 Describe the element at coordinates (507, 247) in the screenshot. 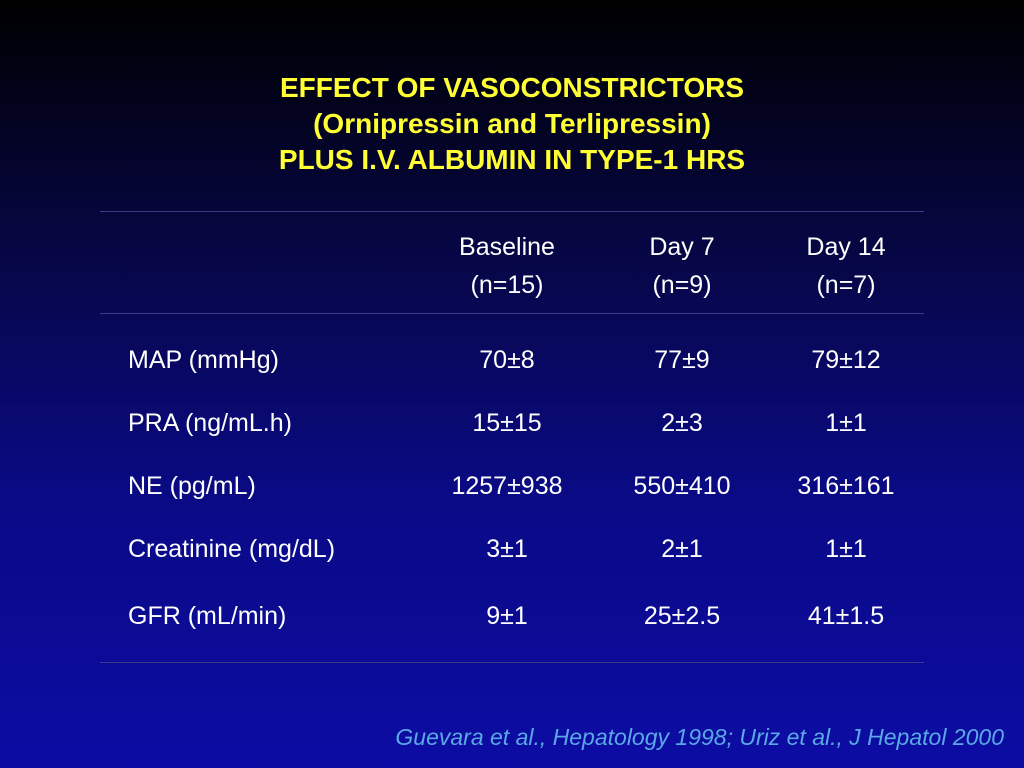

I see `column-header-label: Baseline` at that location.